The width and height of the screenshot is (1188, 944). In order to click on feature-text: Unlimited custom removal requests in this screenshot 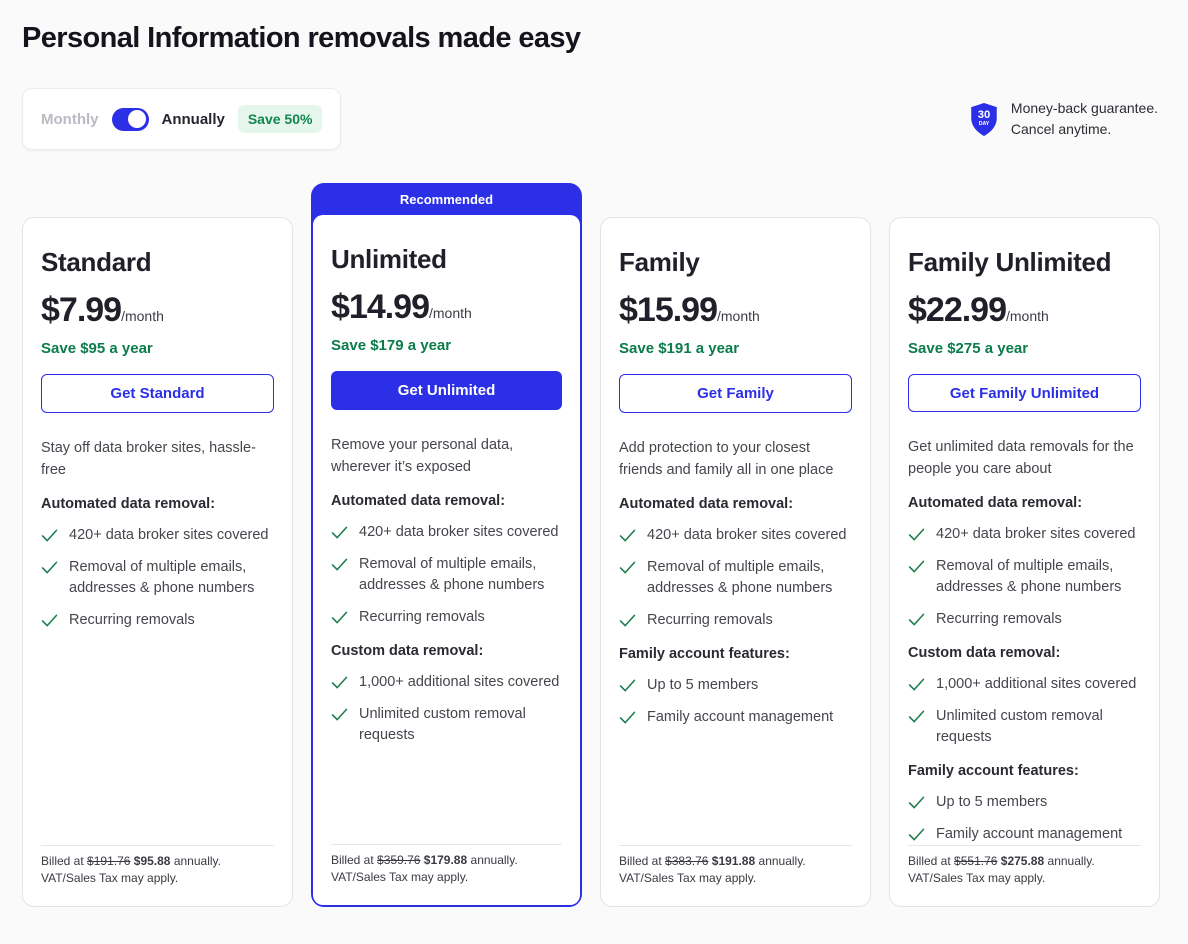, I will do `click(442, 724)`.